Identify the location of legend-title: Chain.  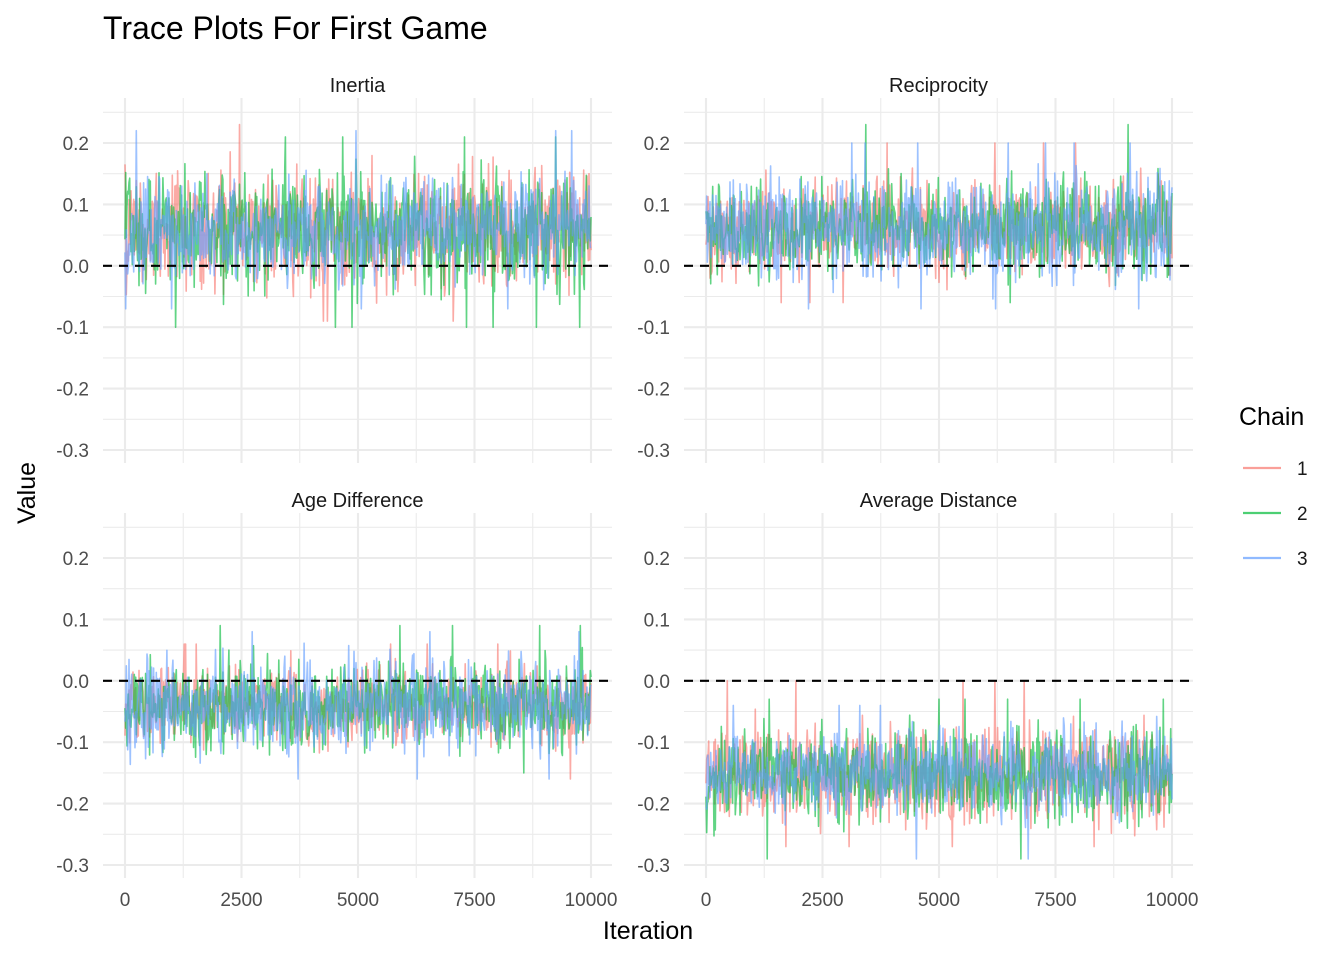
(1271, 417).